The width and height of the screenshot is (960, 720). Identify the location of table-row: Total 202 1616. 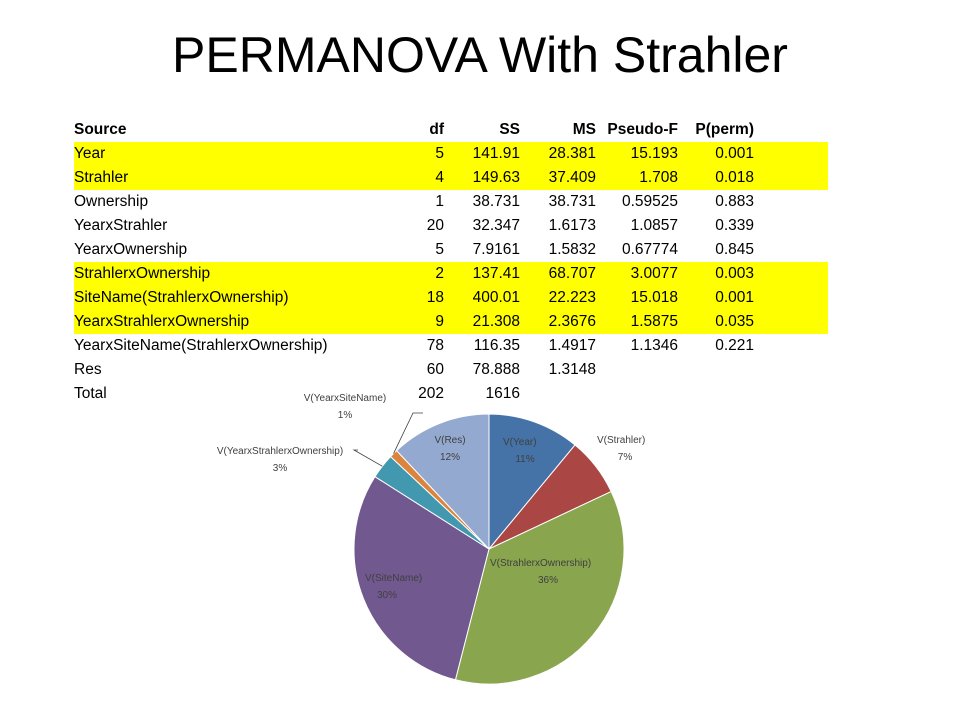
(451, 394).